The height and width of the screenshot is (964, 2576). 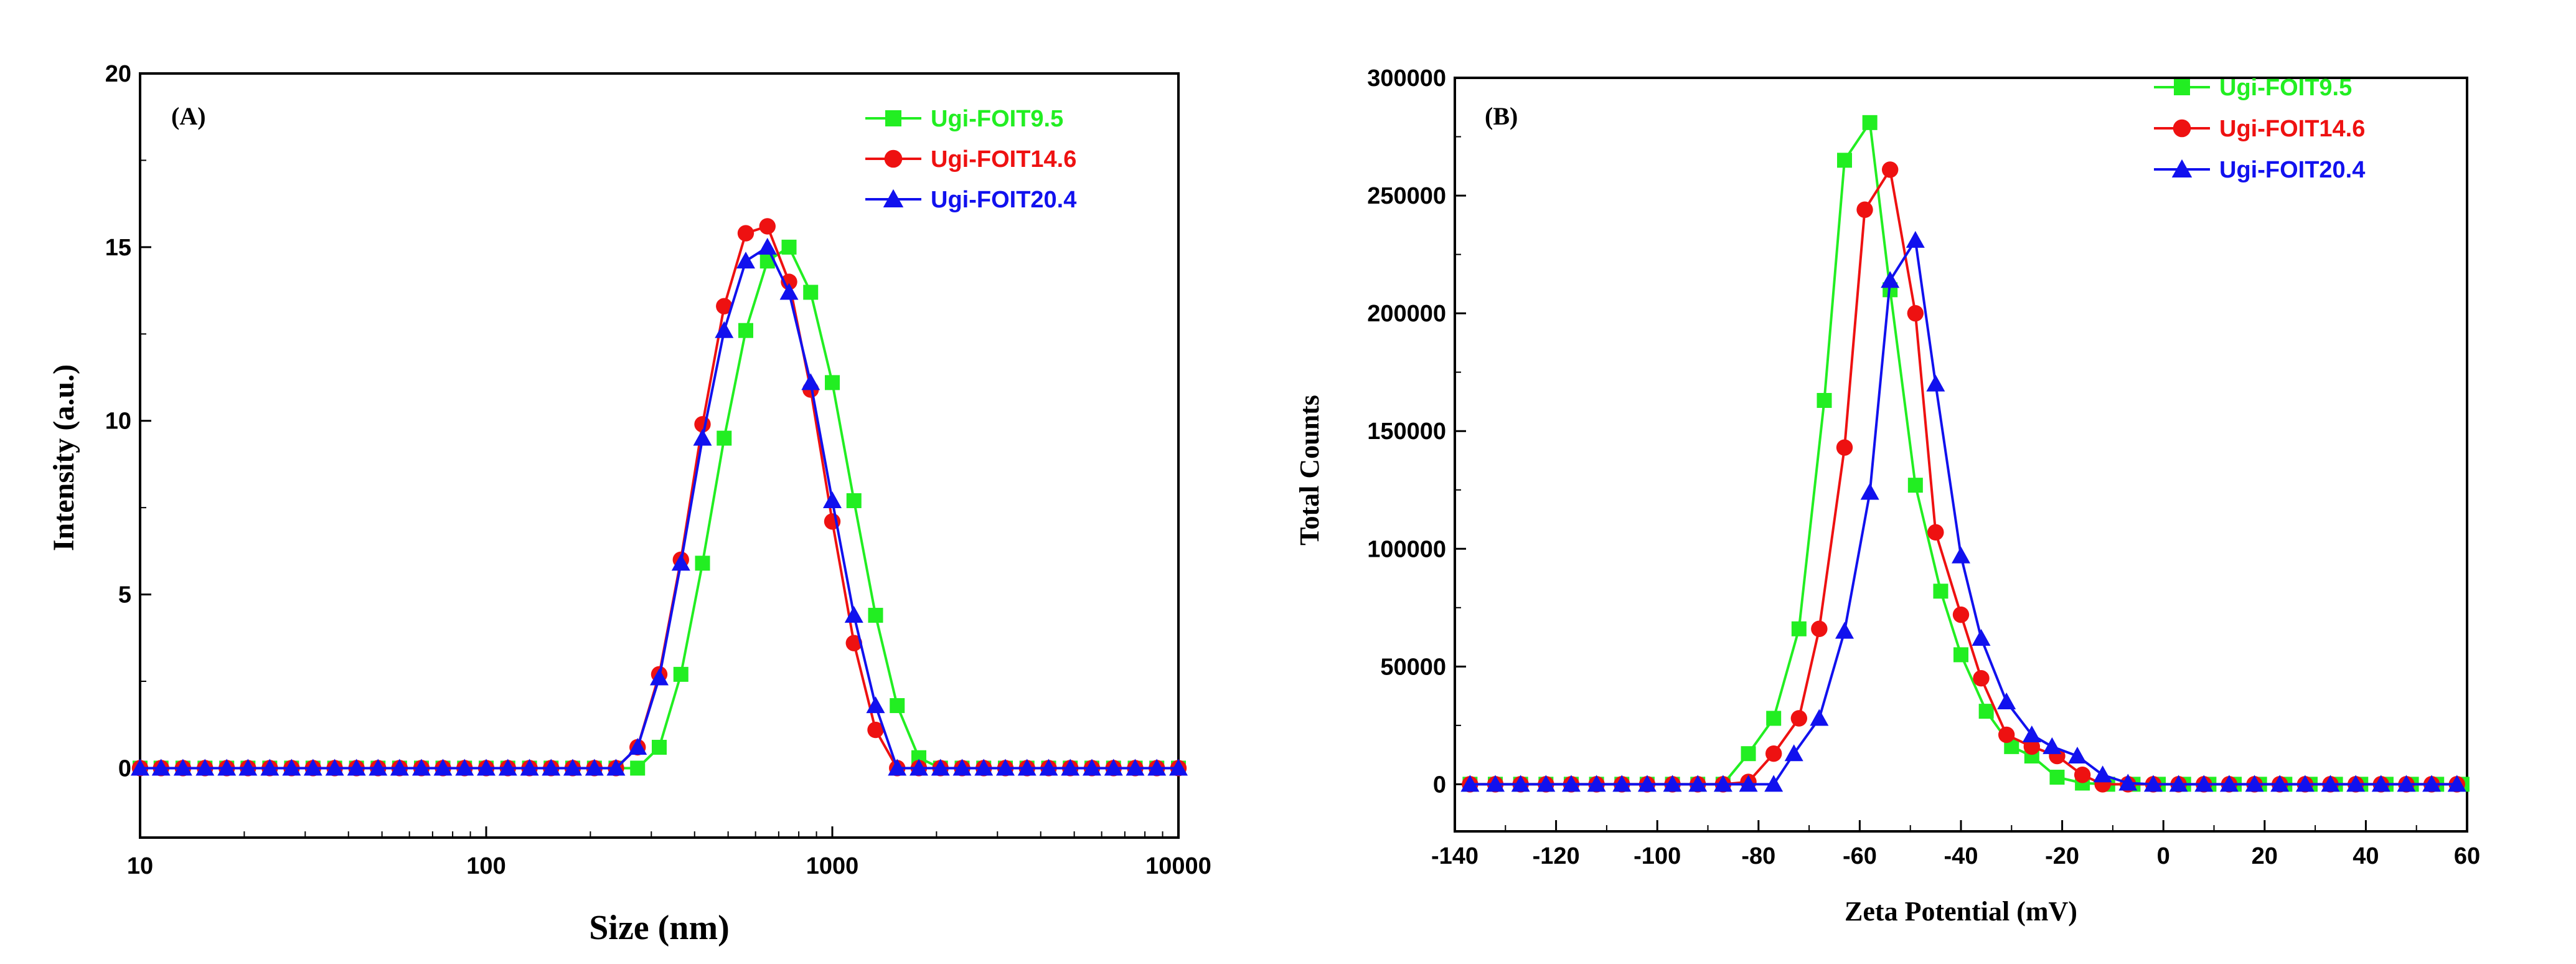 I want to click on x-tick-label: 10, so click(x=140, y=866).